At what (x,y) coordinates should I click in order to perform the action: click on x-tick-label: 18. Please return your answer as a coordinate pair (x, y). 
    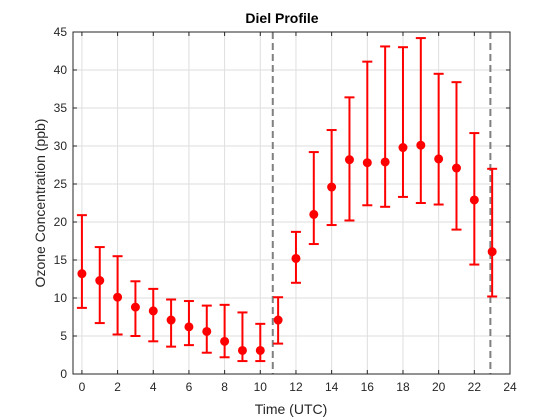
    Looking at the image, I should click on (403, 387).